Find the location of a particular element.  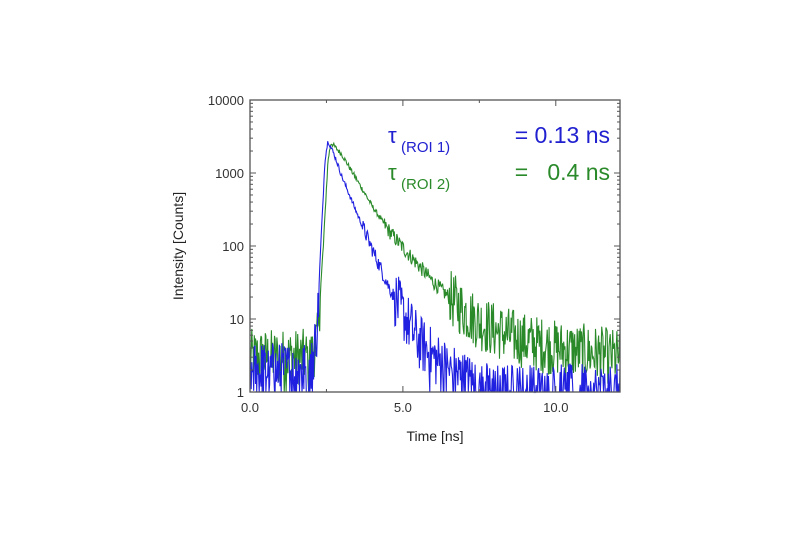

tau-symbol-roi1: τ is located at coordinates (392, 135).